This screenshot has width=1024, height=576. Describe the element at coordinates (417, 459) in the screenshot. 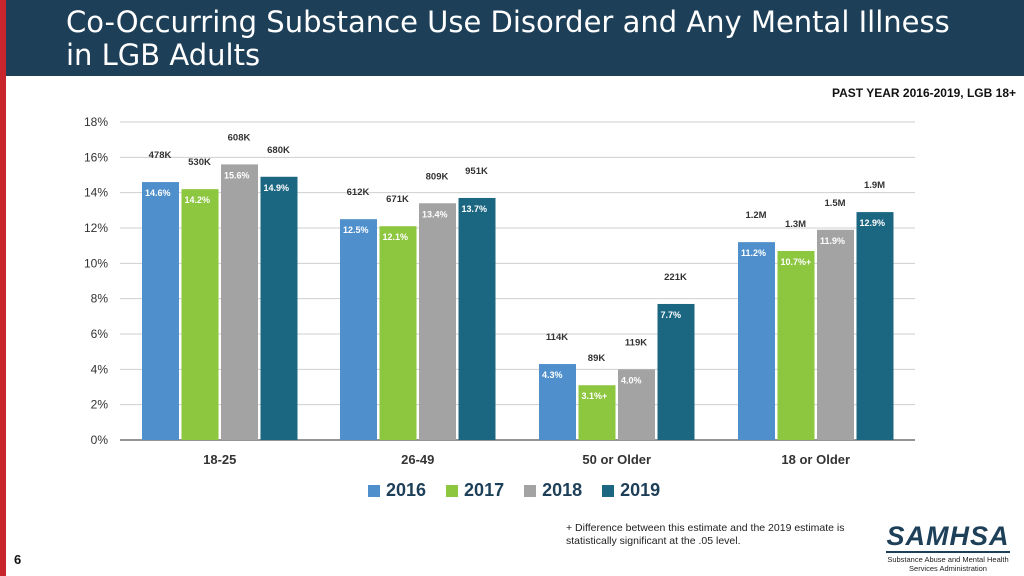

I see `x-category-label: 26-49` at that location.